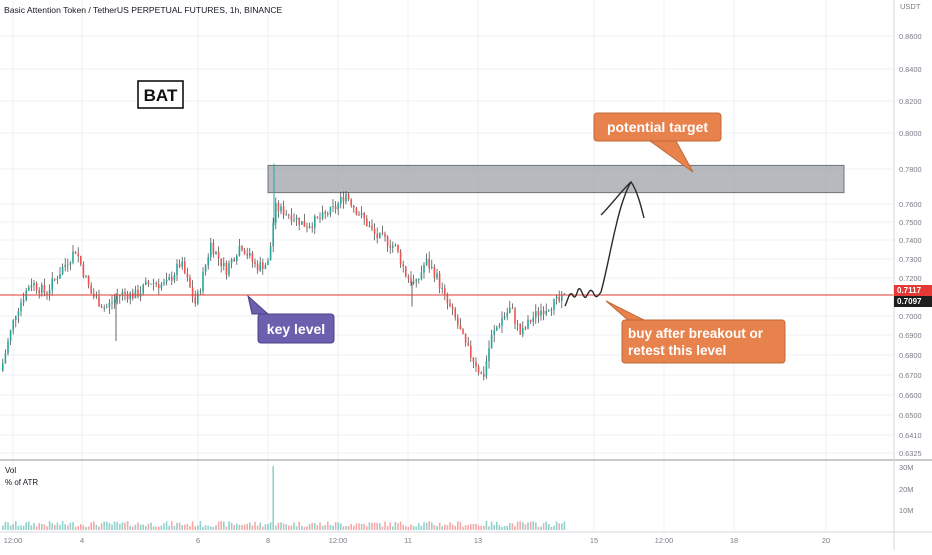 The height and width of the screenshot is (555, 932). I want to click on secondary-price-badge, so click(913, 301).